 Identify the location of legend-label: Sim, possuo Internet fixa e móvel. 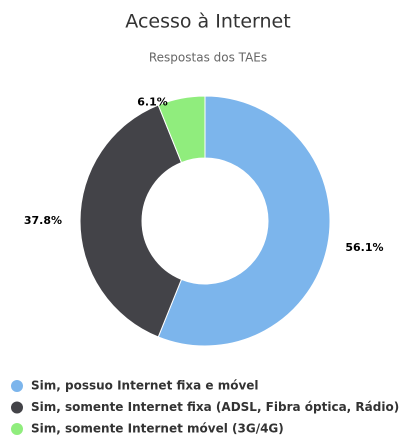
(145, 386).